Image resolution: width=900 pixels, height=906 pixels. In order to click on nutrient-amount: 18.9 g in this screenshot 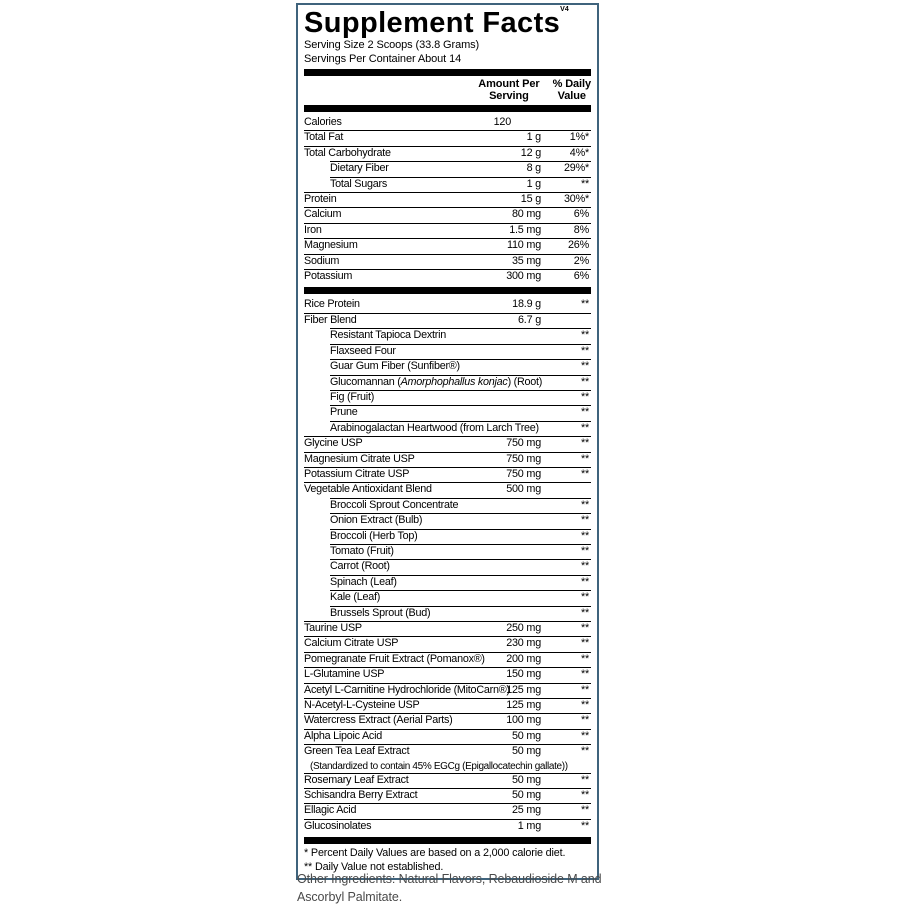, I will do `click(526, 304)`.